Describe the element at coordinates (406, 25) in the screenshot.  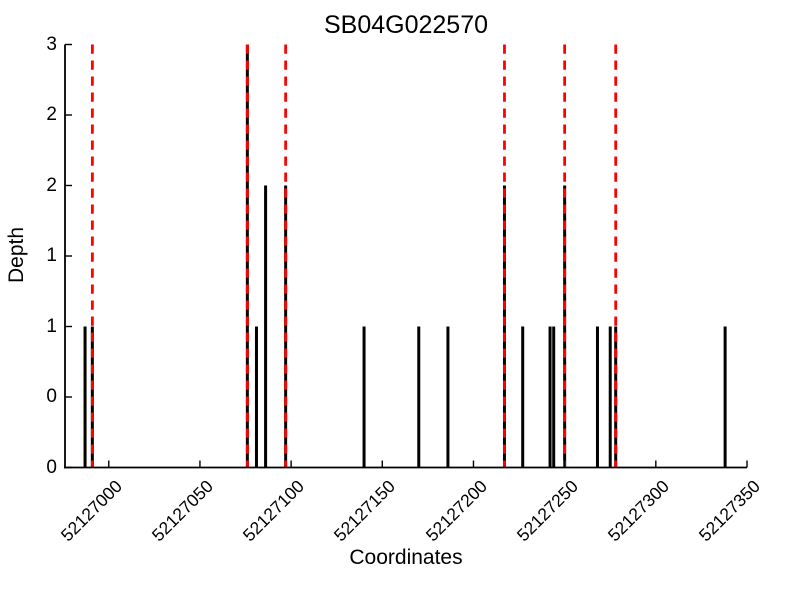
I see `chart-title: SB04G022570` at that location.